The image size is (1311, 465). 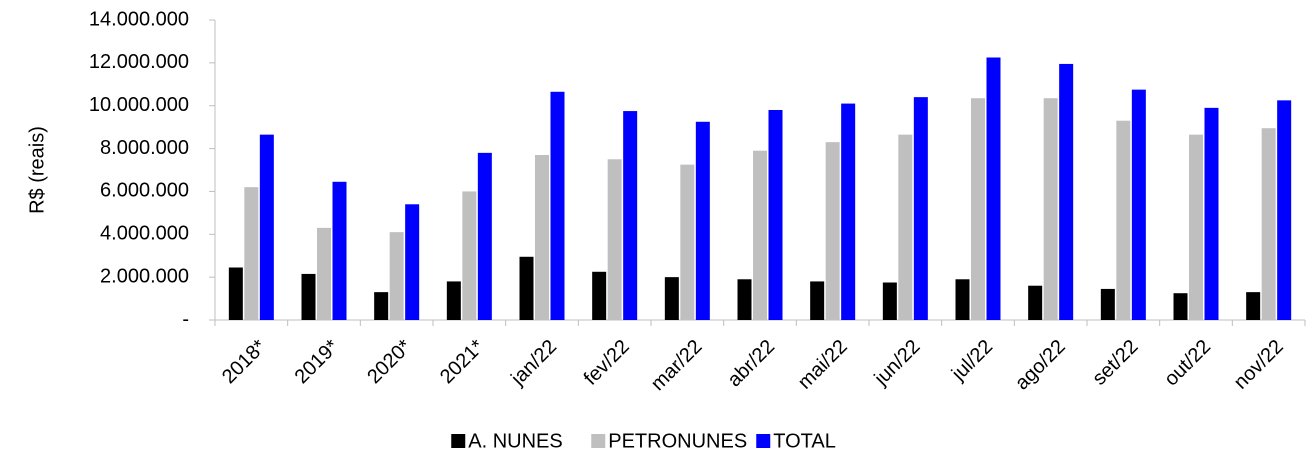 I want to click on y-tick-label: 6.000.000, so click(x=144, y=191).